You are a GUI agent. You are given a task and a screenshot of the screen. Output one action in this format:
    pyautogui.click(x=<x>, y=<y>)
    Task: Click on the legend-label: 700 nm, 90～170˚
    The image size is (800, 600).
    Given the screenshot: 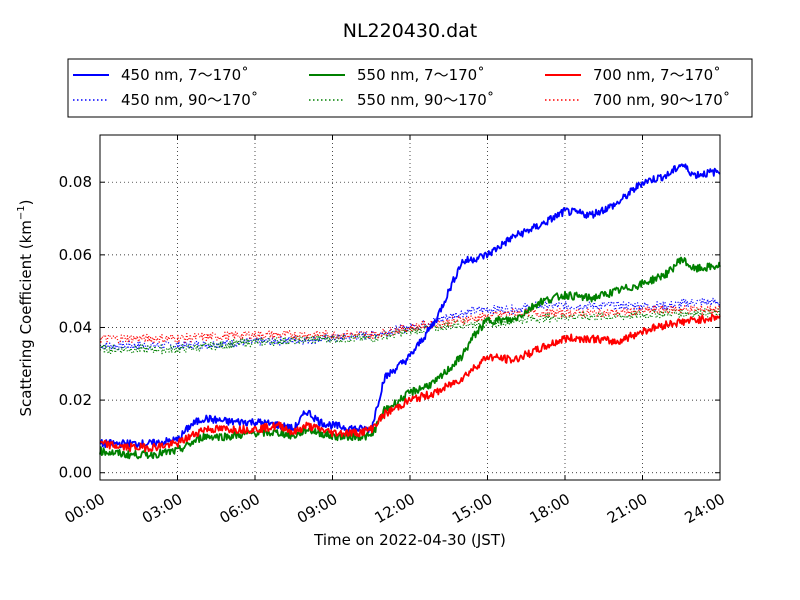 What is the action you would take?
    pyautogui.click(x=661, y=100)
    